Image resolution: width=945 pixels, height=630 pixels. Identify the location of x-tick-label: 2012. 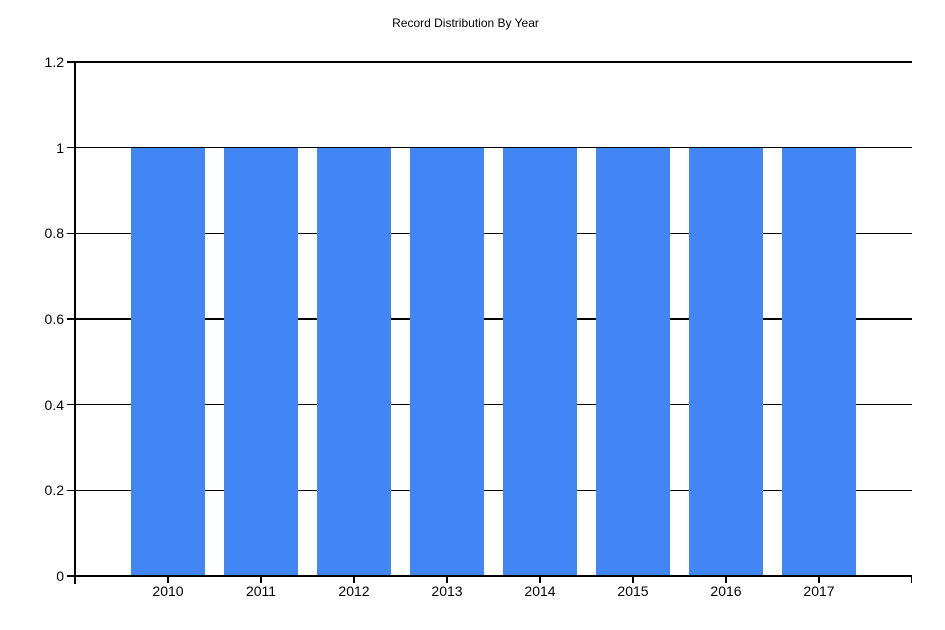
(354, 591).